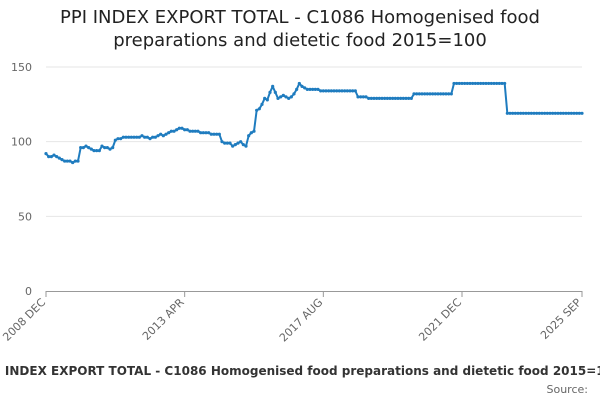  What do you see at coordinates (163, 319) in the screenshot?
I see `x-tick-label: 2013 APR` at bounding box center [163, 319].